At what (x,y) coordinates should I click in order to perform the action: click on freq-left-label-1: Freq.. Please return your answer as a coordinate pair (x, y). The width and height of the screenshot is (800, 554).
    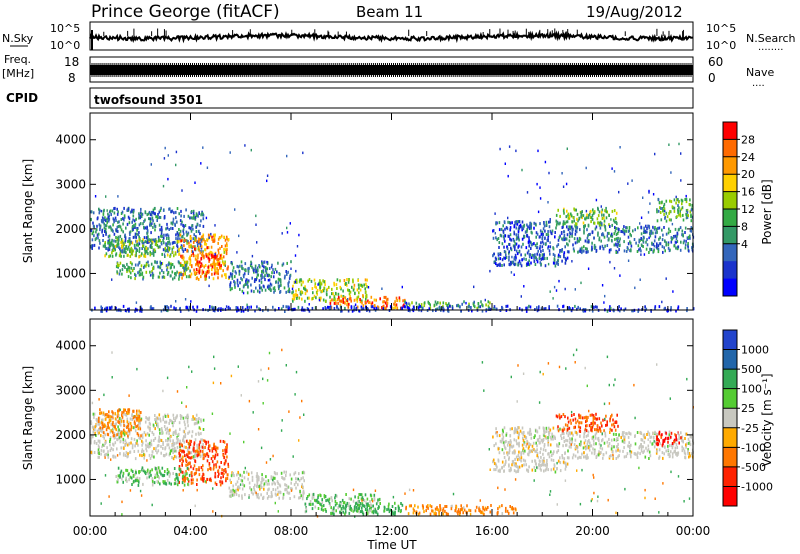
    Looking at the image, I should click on (17, 59).